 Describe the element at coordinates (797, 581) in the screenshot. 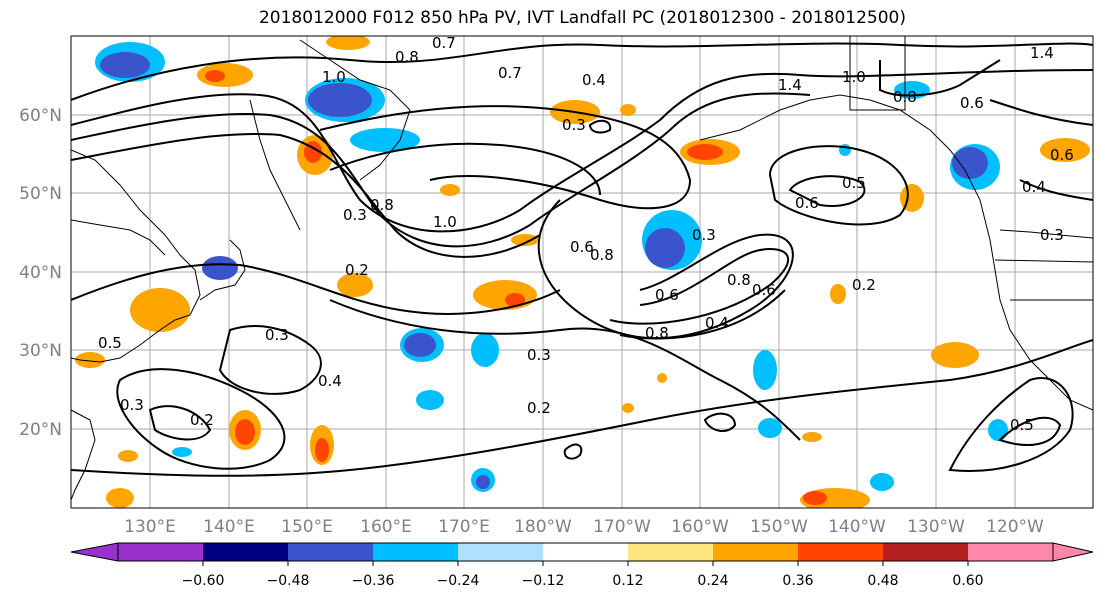

I see `colorbar-tick: 0.36` at that location.